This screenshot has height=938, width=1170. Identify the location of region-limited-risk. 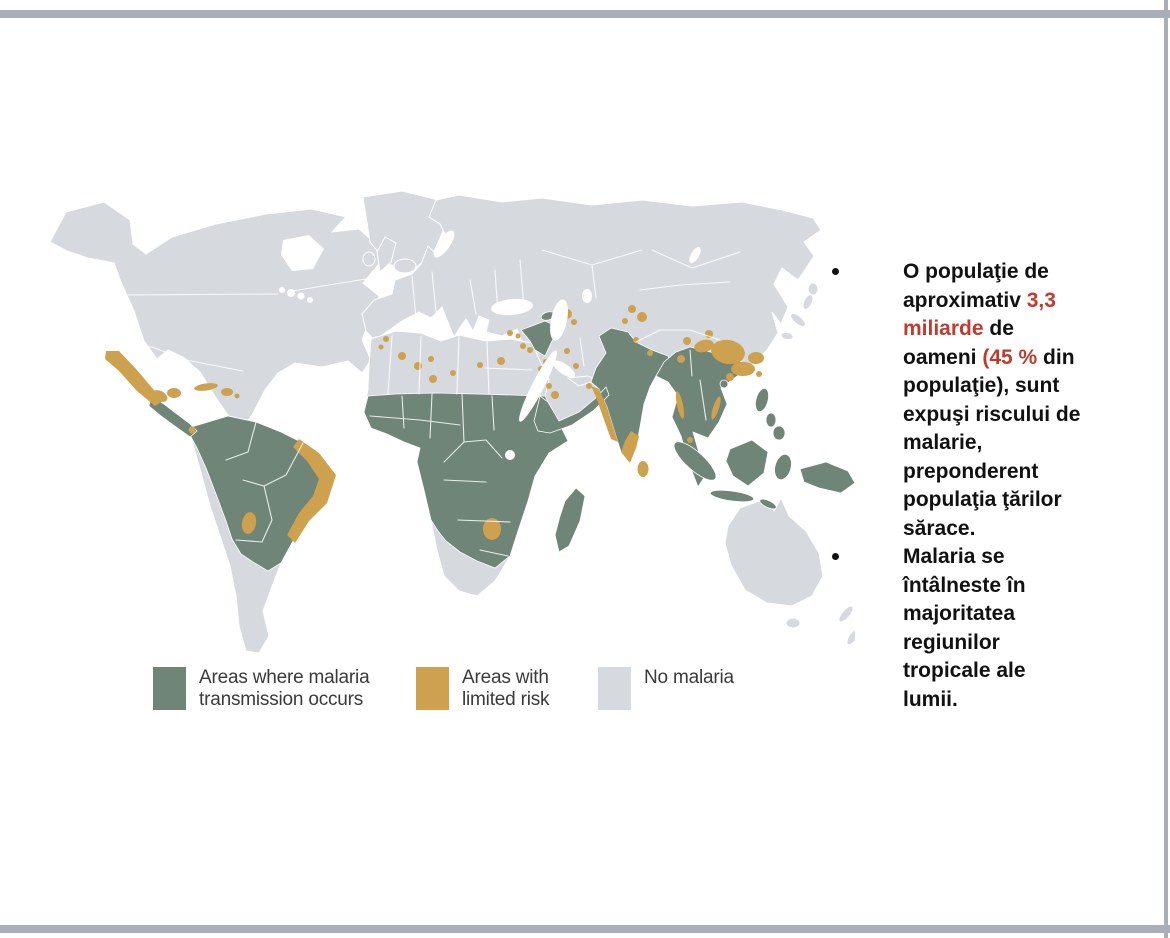
(434, 424).